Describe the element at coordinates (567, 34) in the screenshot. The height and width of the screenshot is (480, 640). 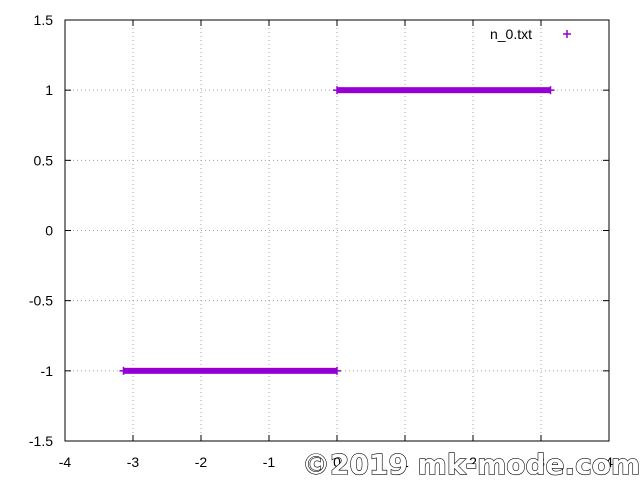
I see `legend-marker-icon` at that location.